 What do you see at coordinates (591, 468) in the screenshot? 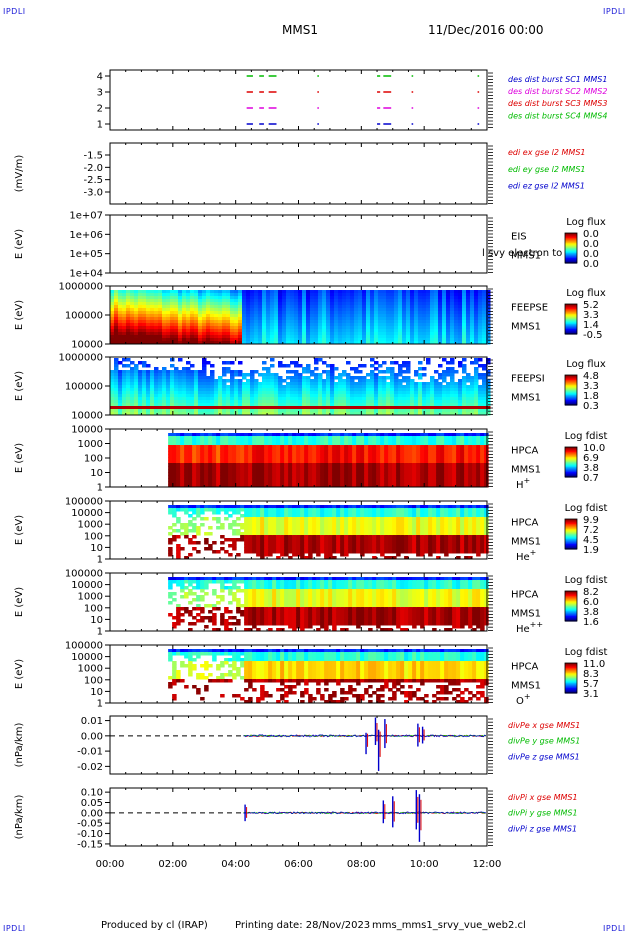
I see `colorbar-tick-label: 3.8` at bounding box center [591, 468].